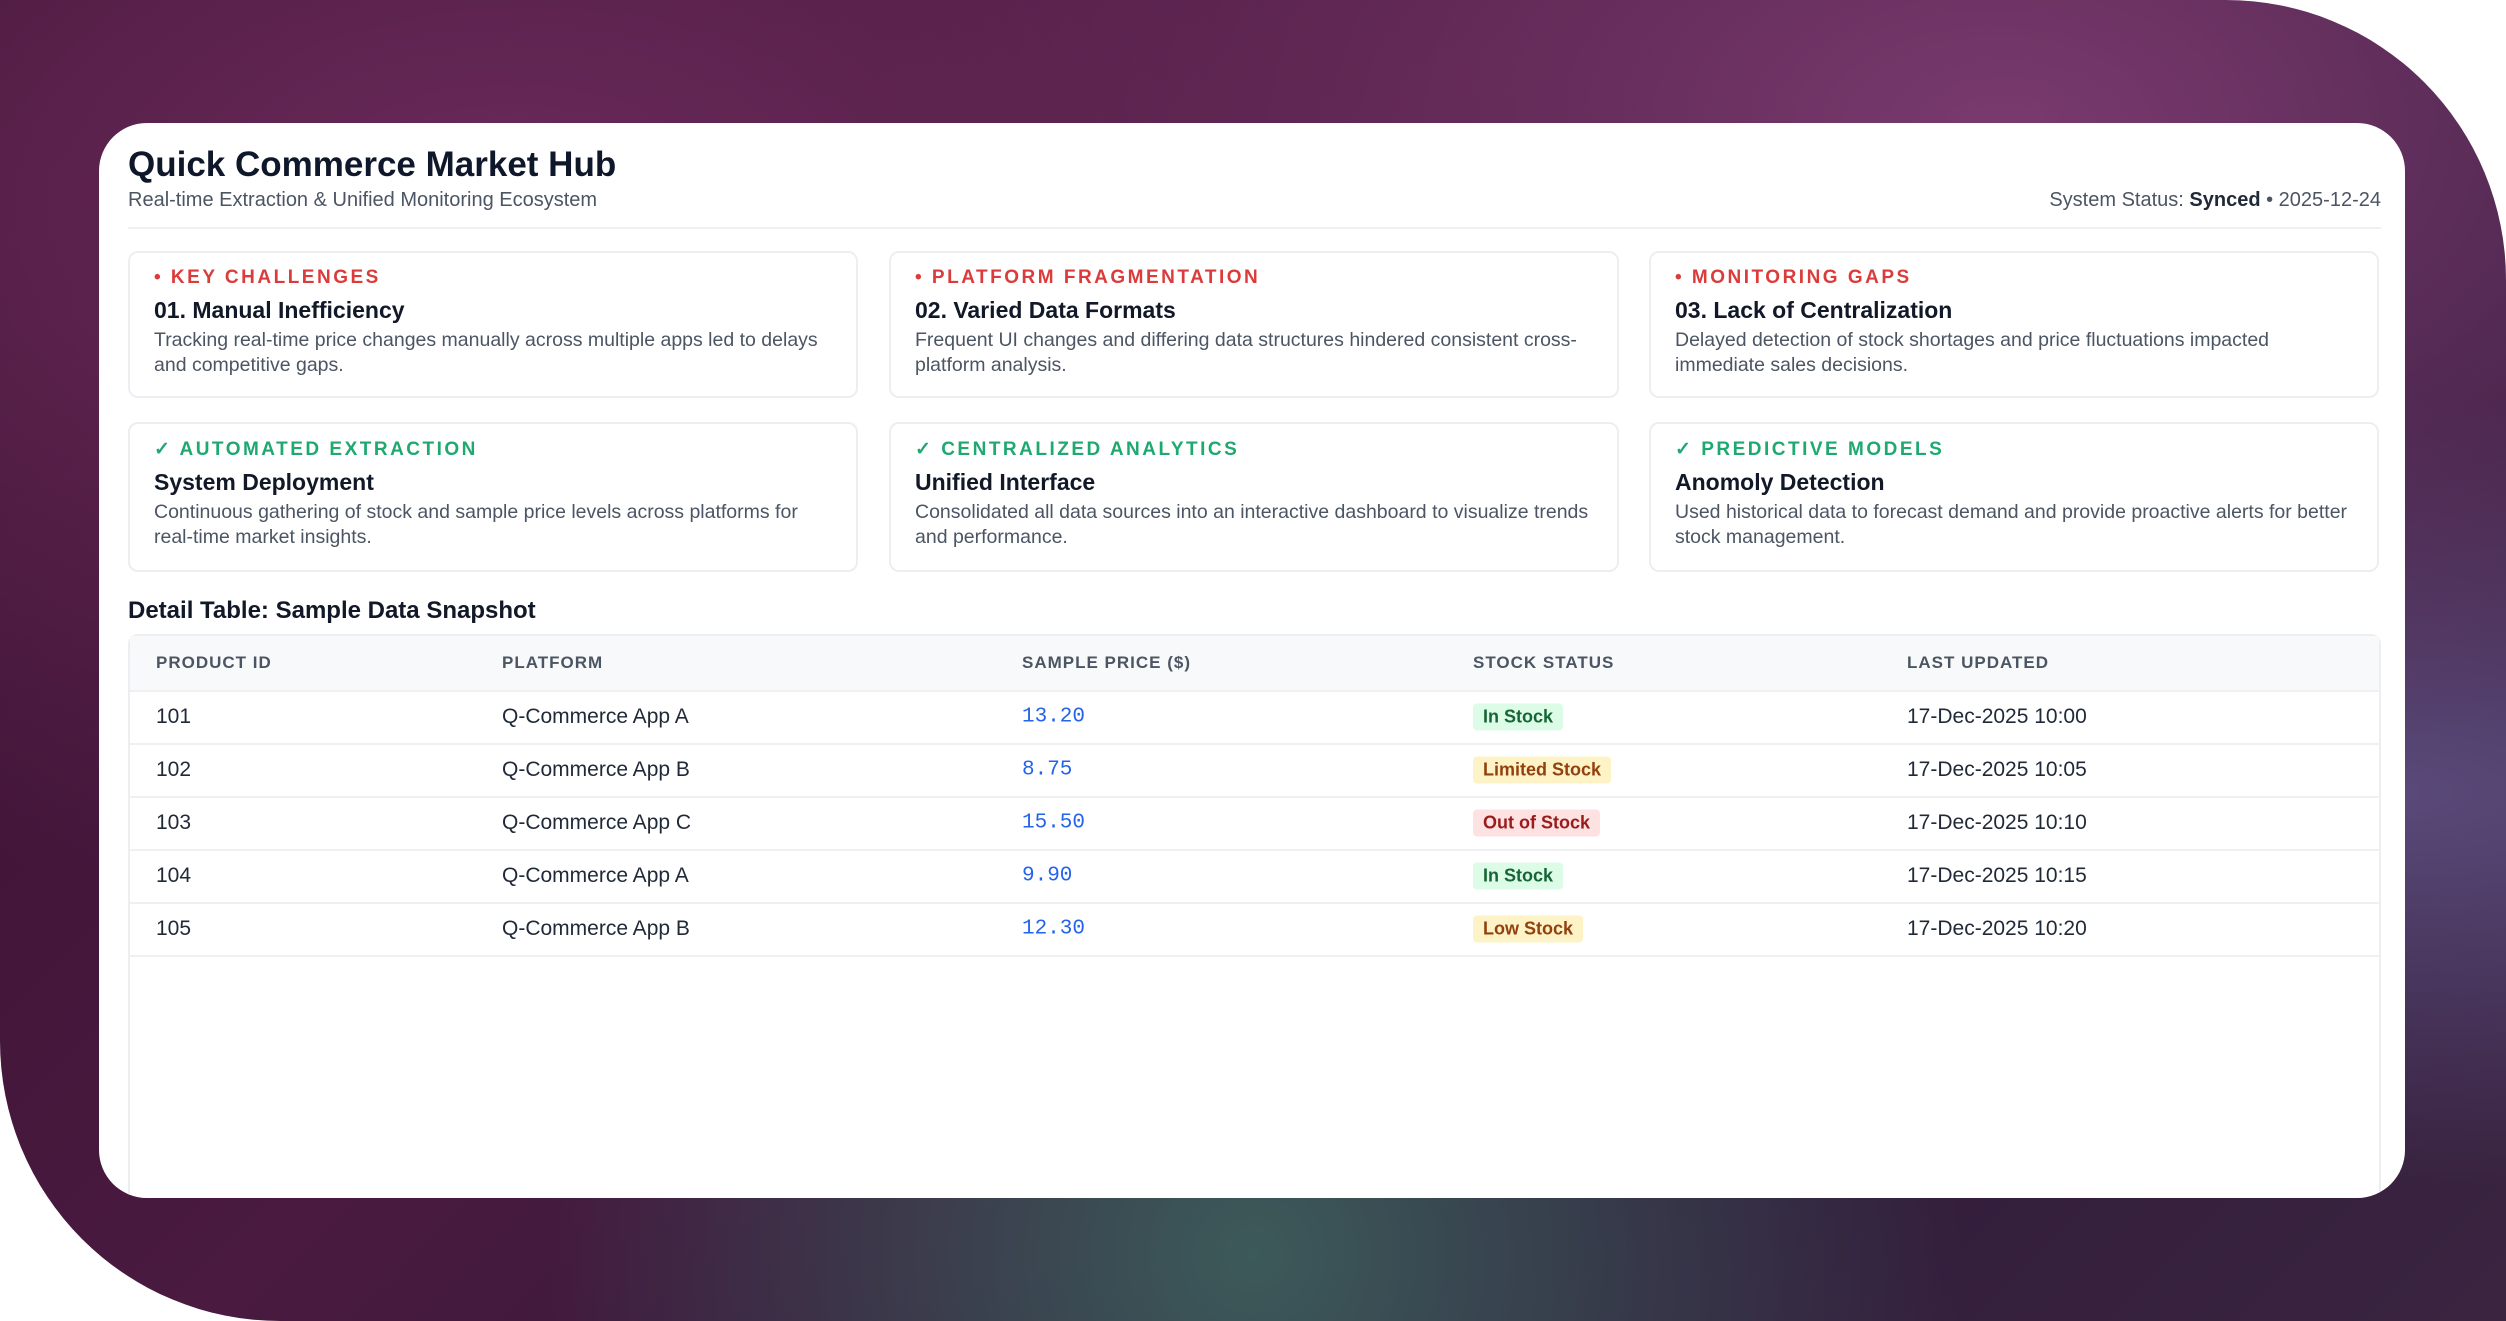  Describe the element at coordinates (2225, 200) in the screenshot. I see `status-value: Synced` at that location.